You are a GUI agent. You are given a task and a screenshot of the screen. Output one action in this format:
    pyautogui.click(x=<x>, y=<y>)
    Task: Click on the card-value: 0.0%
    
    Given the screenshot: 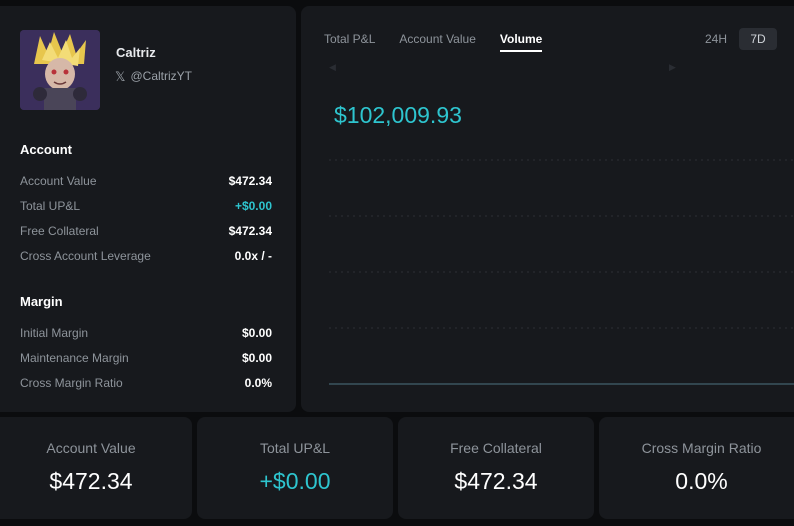 What is the action you would take?
    pyautogui.click(x=701, y=481)
    